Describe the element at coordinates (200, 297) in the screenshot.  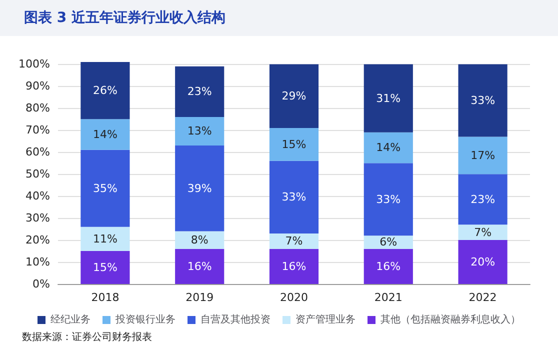
I see `x-tick-label: 2019` at that location.